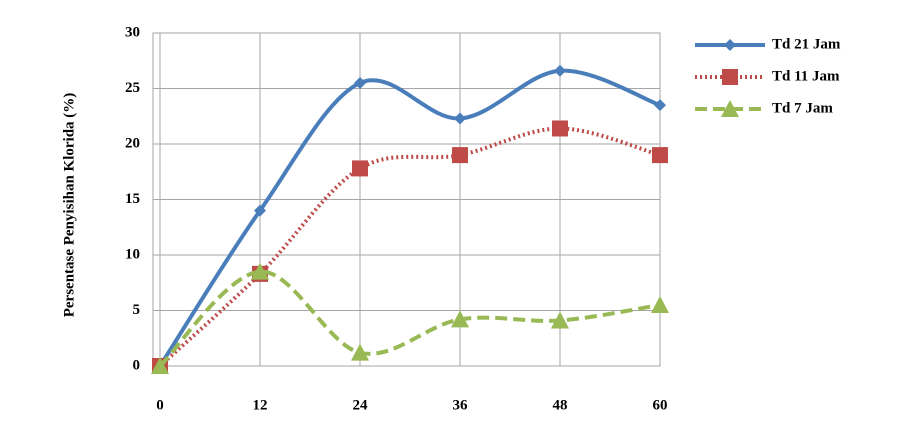 The height and width of the screenshot is (434, 906). I want to click on y-tick-label: 10, so click(132, 254).